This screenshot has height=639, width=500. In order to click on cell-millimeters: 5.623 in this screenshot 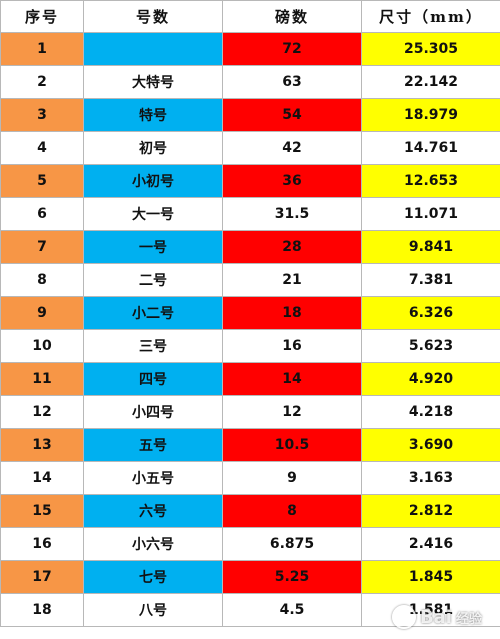, I will do `click(430, 346)`.